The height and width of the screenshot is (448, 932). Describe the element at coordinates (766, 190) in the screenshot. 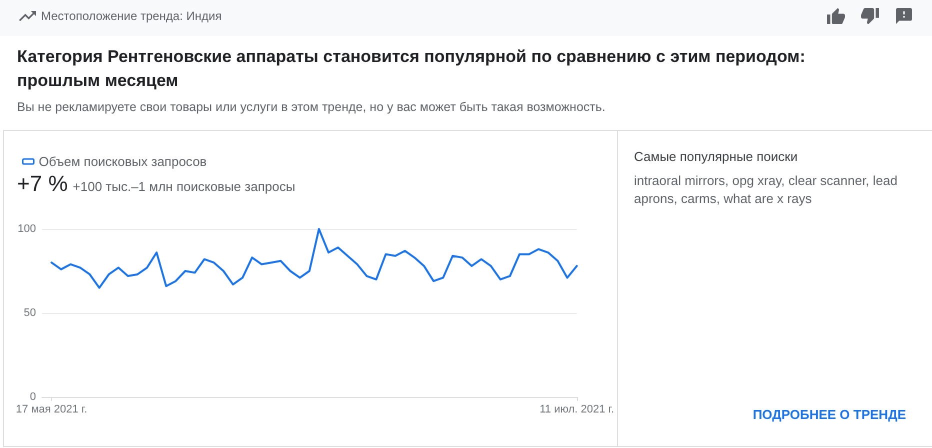

I see `text: intraoral mirrors, opg xray, clear scanner, lead aprons, carms, what are x rays` at that location.